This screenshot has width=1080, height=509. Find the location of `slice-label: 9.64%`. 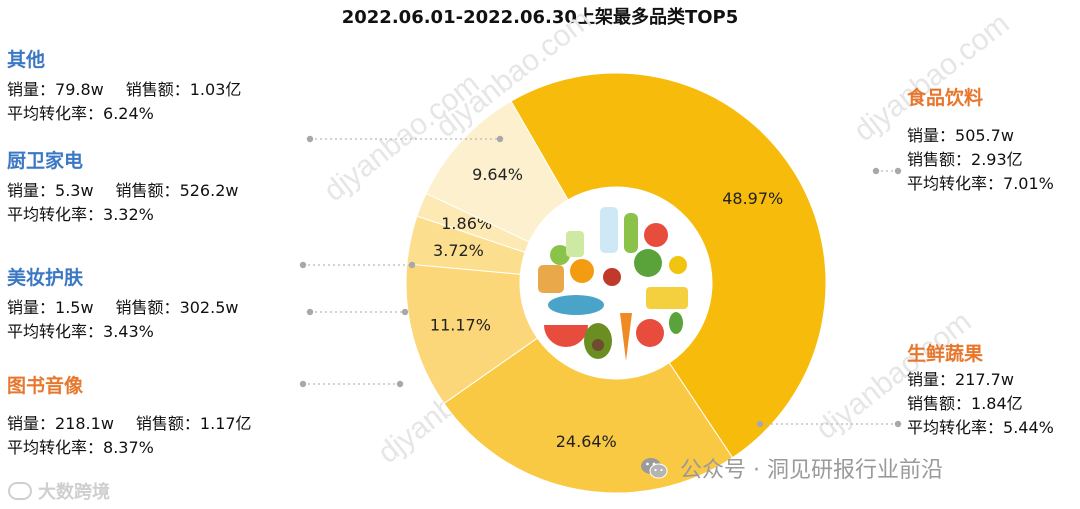

slice-label: 9.64% is located at coordinates (497, 174).